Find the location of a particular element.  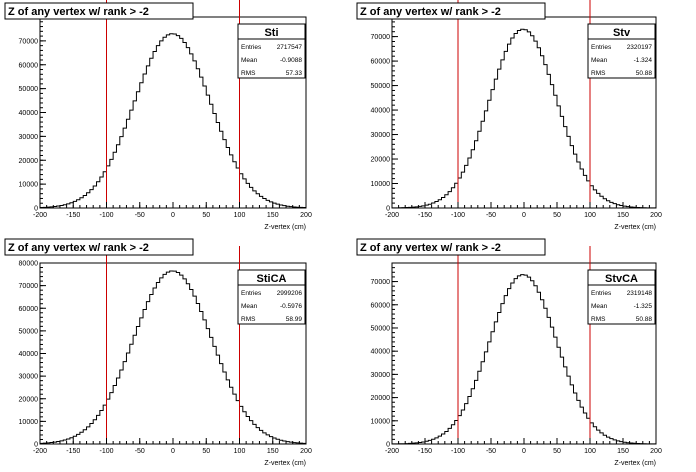

stats-box: StiCA Entries 2999206 Mean -0.5976 RMS 58.99 is located at coordinates (271, 297).